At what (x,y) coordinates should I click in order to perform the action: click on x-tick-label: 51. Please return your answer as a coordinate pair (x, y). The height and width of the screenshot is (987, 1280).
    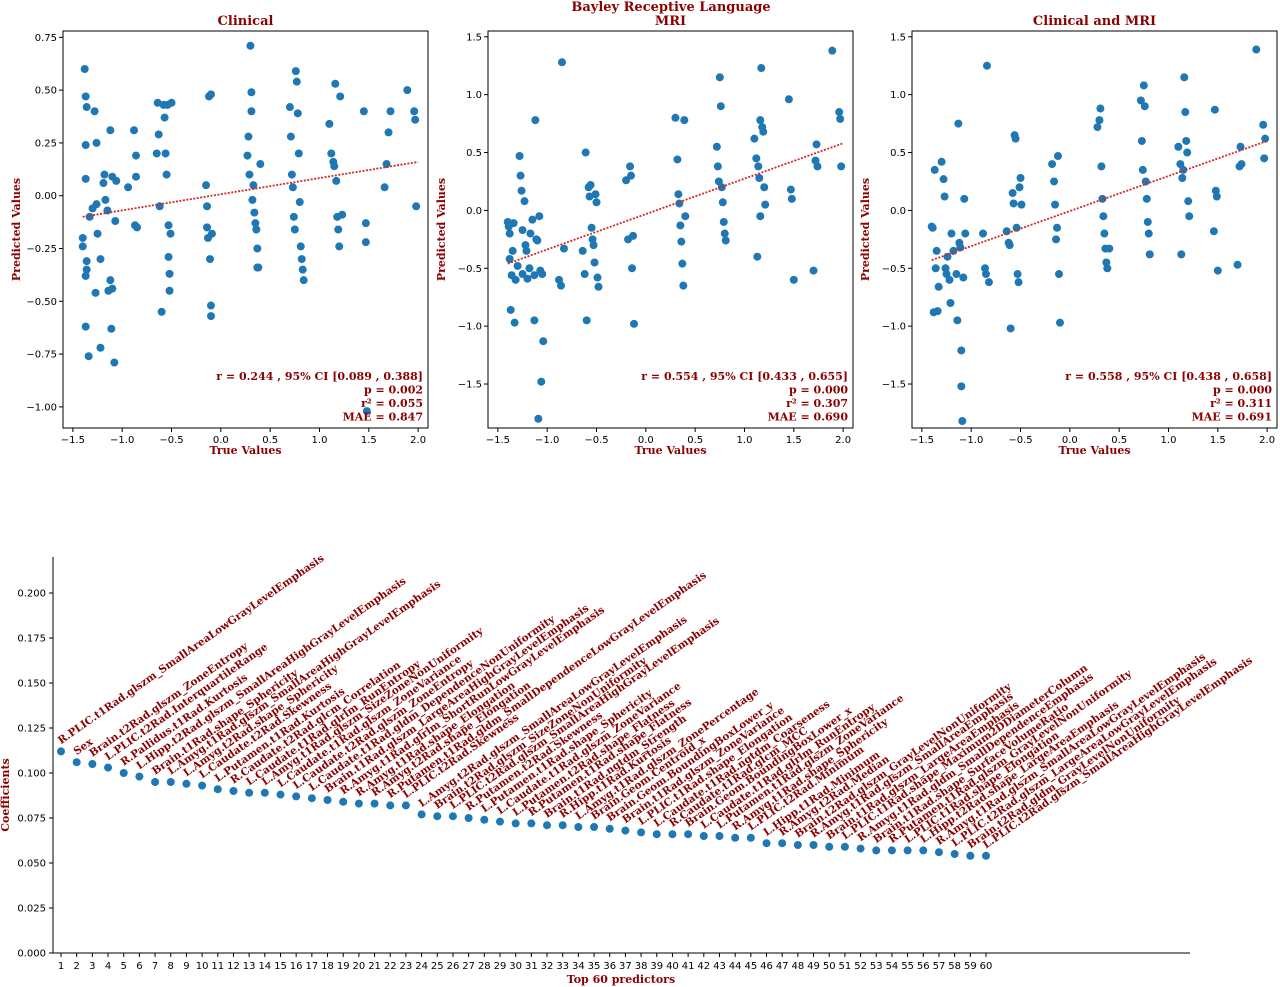
    Looking at the image, I should click on (845, 966).